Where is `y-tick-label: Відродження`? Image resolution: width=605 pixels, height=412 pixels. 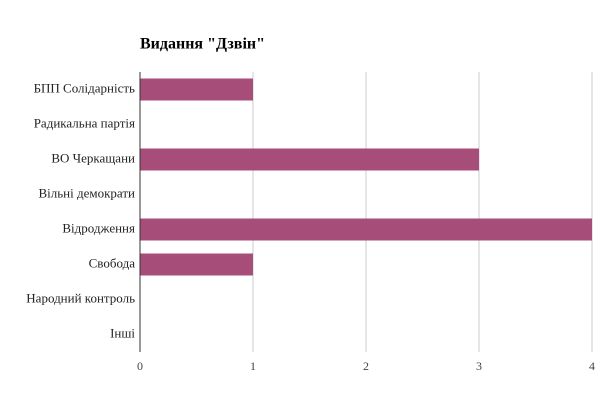
y-tick-label: Відродження is located at coordinates (98, 227).